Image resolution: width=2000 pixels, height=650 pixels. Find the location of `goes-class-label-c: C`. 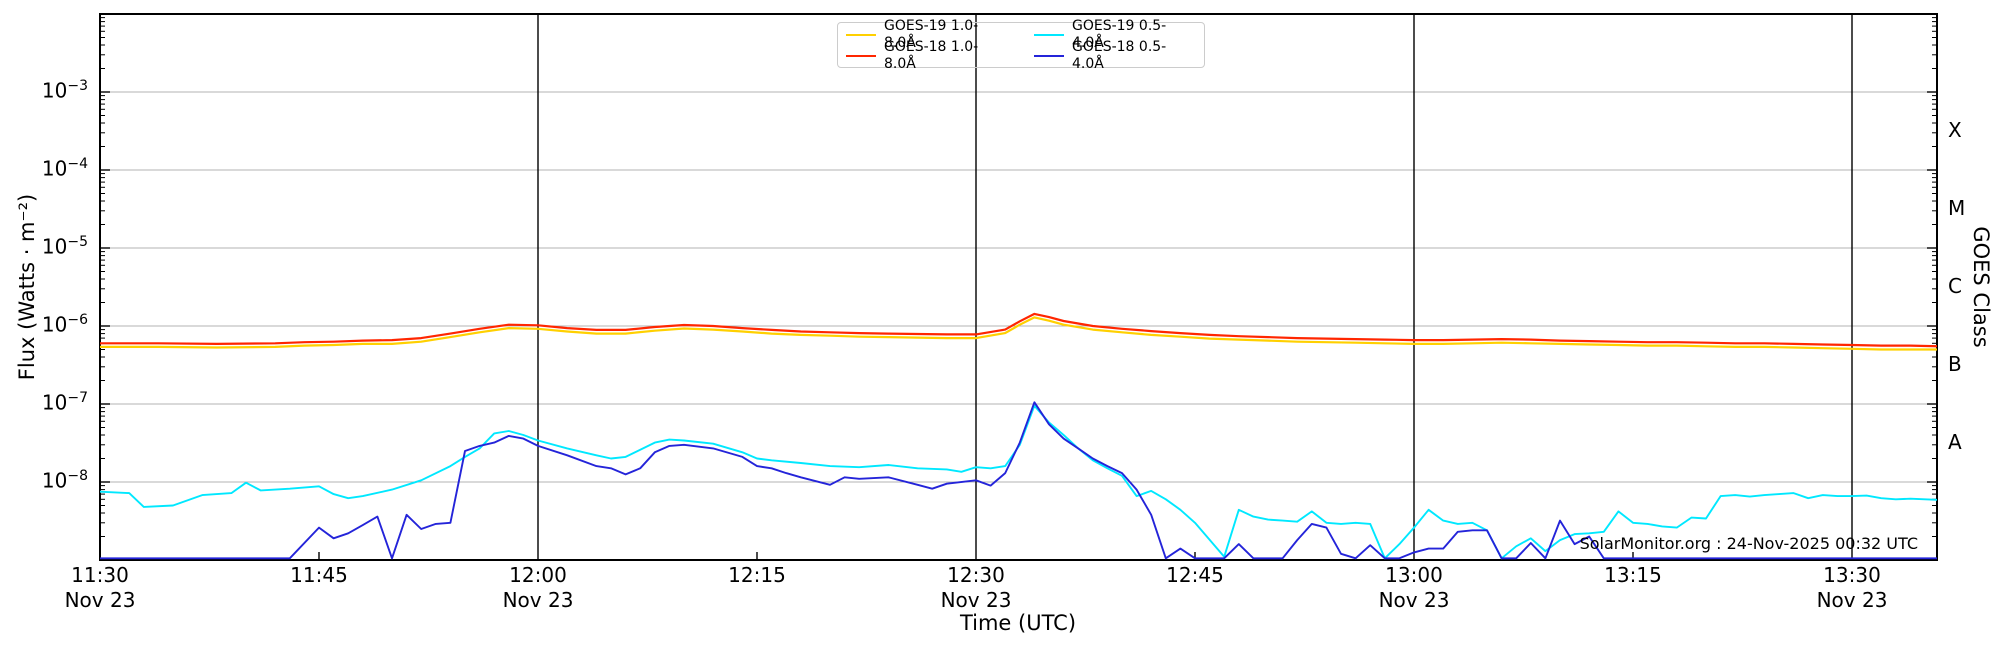

goes-class-label-c: C is located at coordinates (1955, 286).